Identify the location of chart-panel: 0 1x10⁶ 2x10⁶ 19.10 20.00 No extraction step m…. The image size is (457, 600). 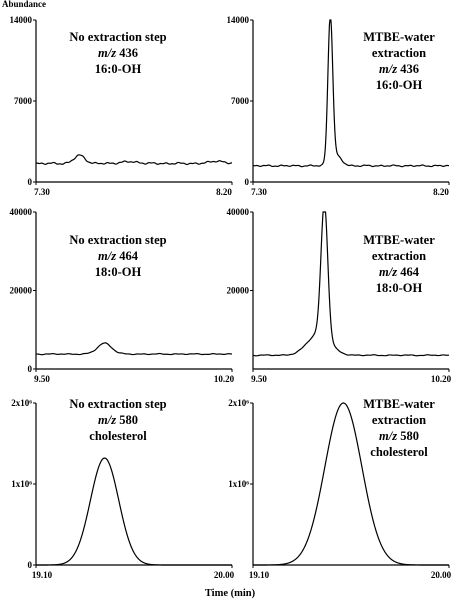
(122, 488).